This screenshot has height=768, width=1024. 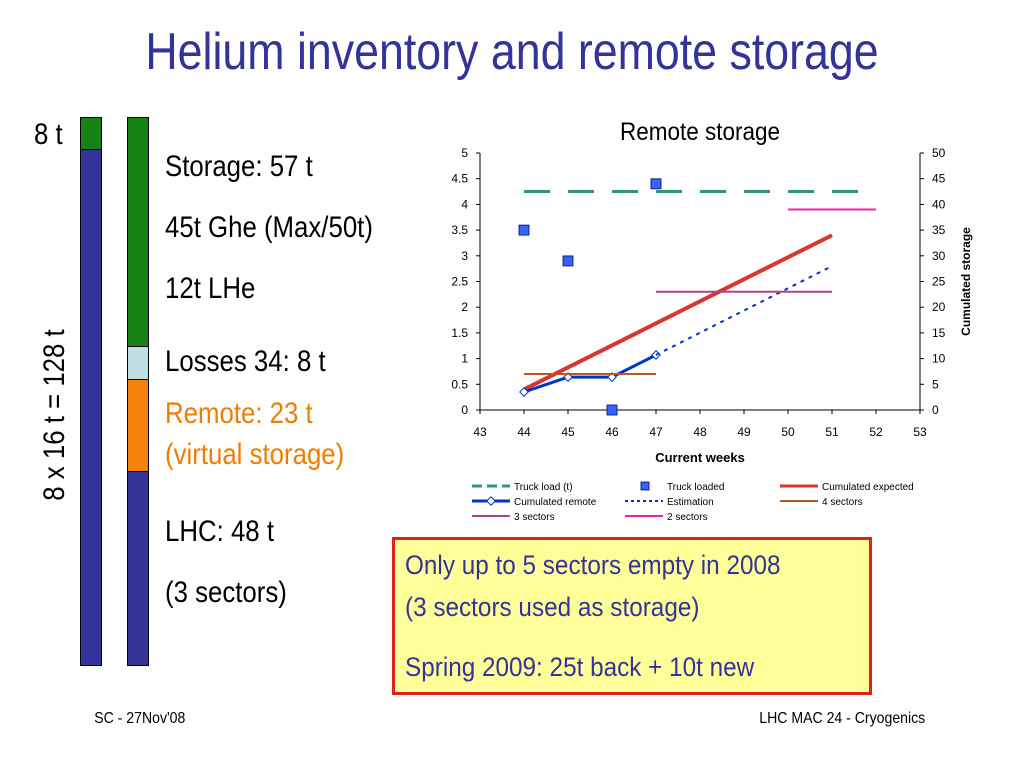 What do you see at coordinates (868, 487) in the screenshot?
I see `legend-label-cumulated-expected: Cumulated expected` at bounding box center [868, 487].